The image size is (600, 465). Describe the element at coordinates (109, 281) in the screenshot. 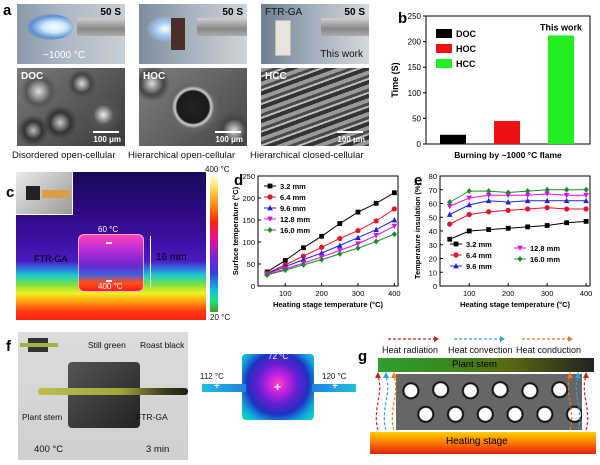

I see `bottom-temp-marker` at that location.